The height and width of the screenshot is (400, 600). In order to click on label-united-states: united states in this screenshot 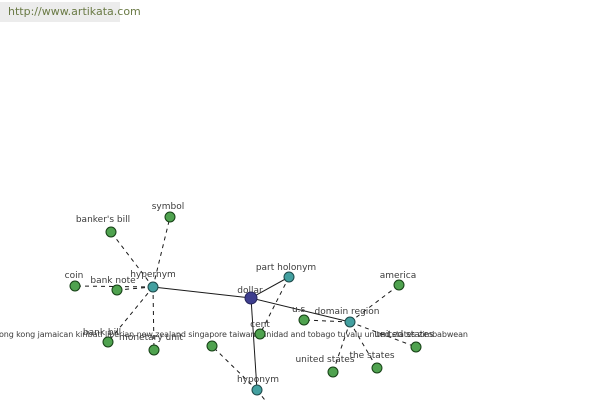, I will do `click(325, 360)`.